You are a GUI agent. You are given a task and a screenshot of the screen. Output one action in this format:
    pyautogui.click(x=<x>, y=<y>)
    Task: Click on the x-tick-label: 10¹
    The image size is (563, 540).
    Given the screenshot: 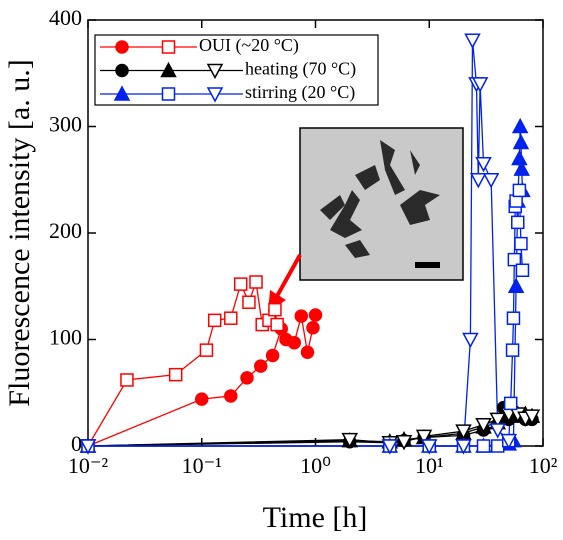 What is the action you would take?
    pyautogui.click(x=429, y=465)
    